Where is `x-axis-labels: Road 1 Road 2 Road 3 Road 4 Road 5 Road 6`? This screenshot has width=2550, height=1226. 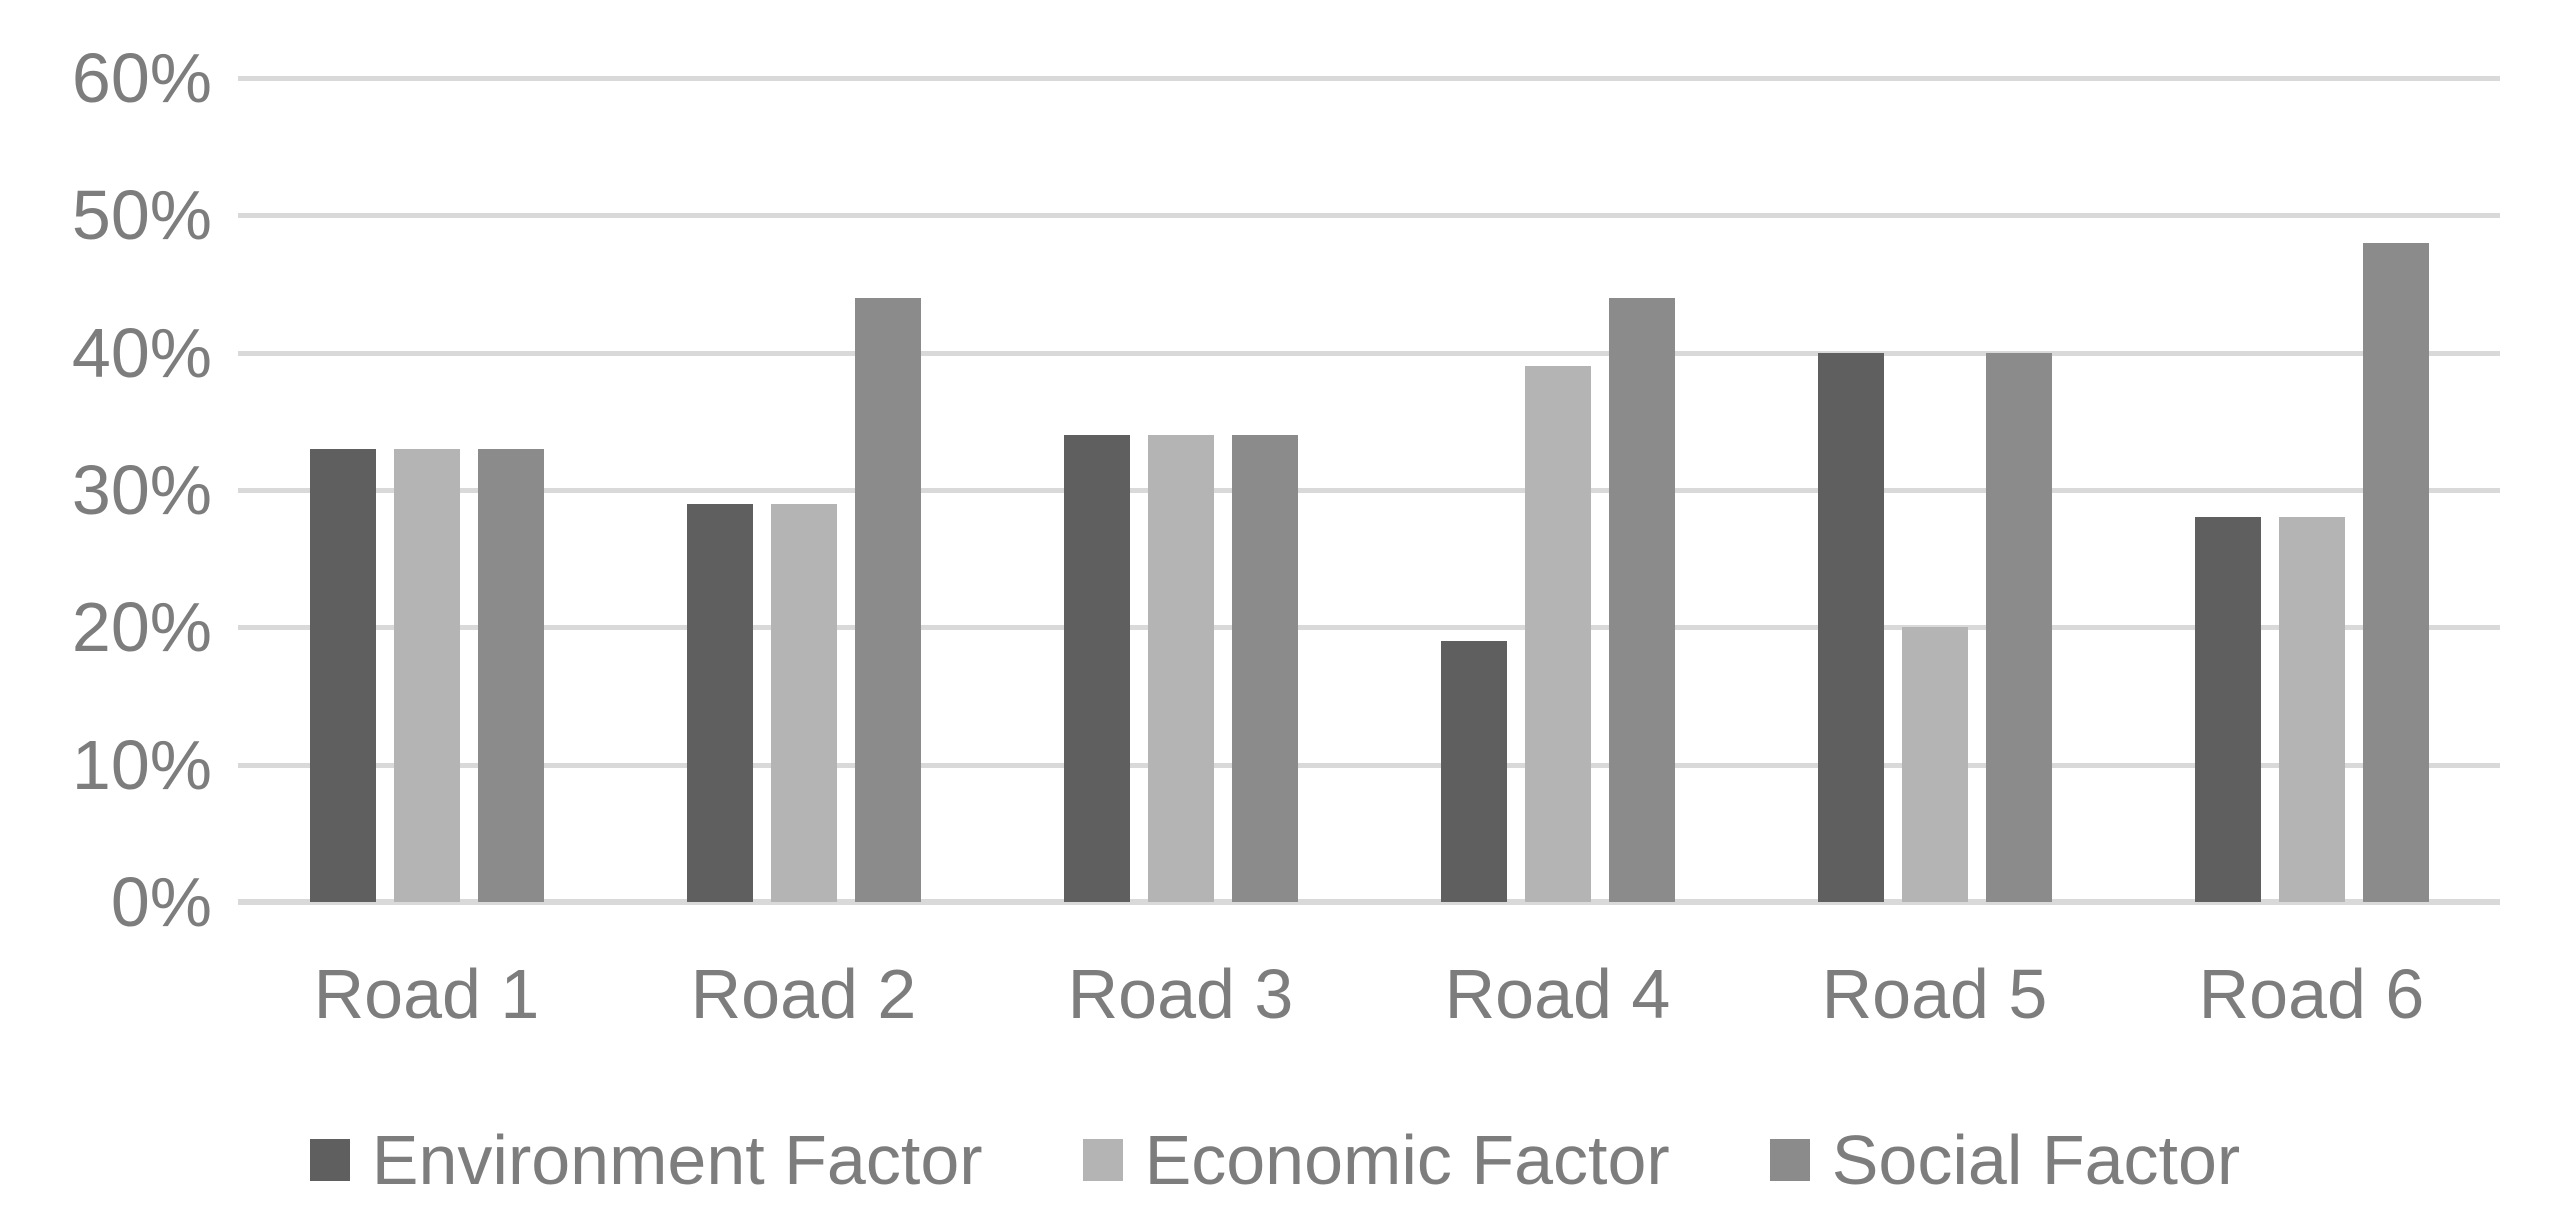 x-axis-labels: Road 1 Road 2 Road 3 Road 4 Road 5 Road 6 is located at coordinates (1369, 994).